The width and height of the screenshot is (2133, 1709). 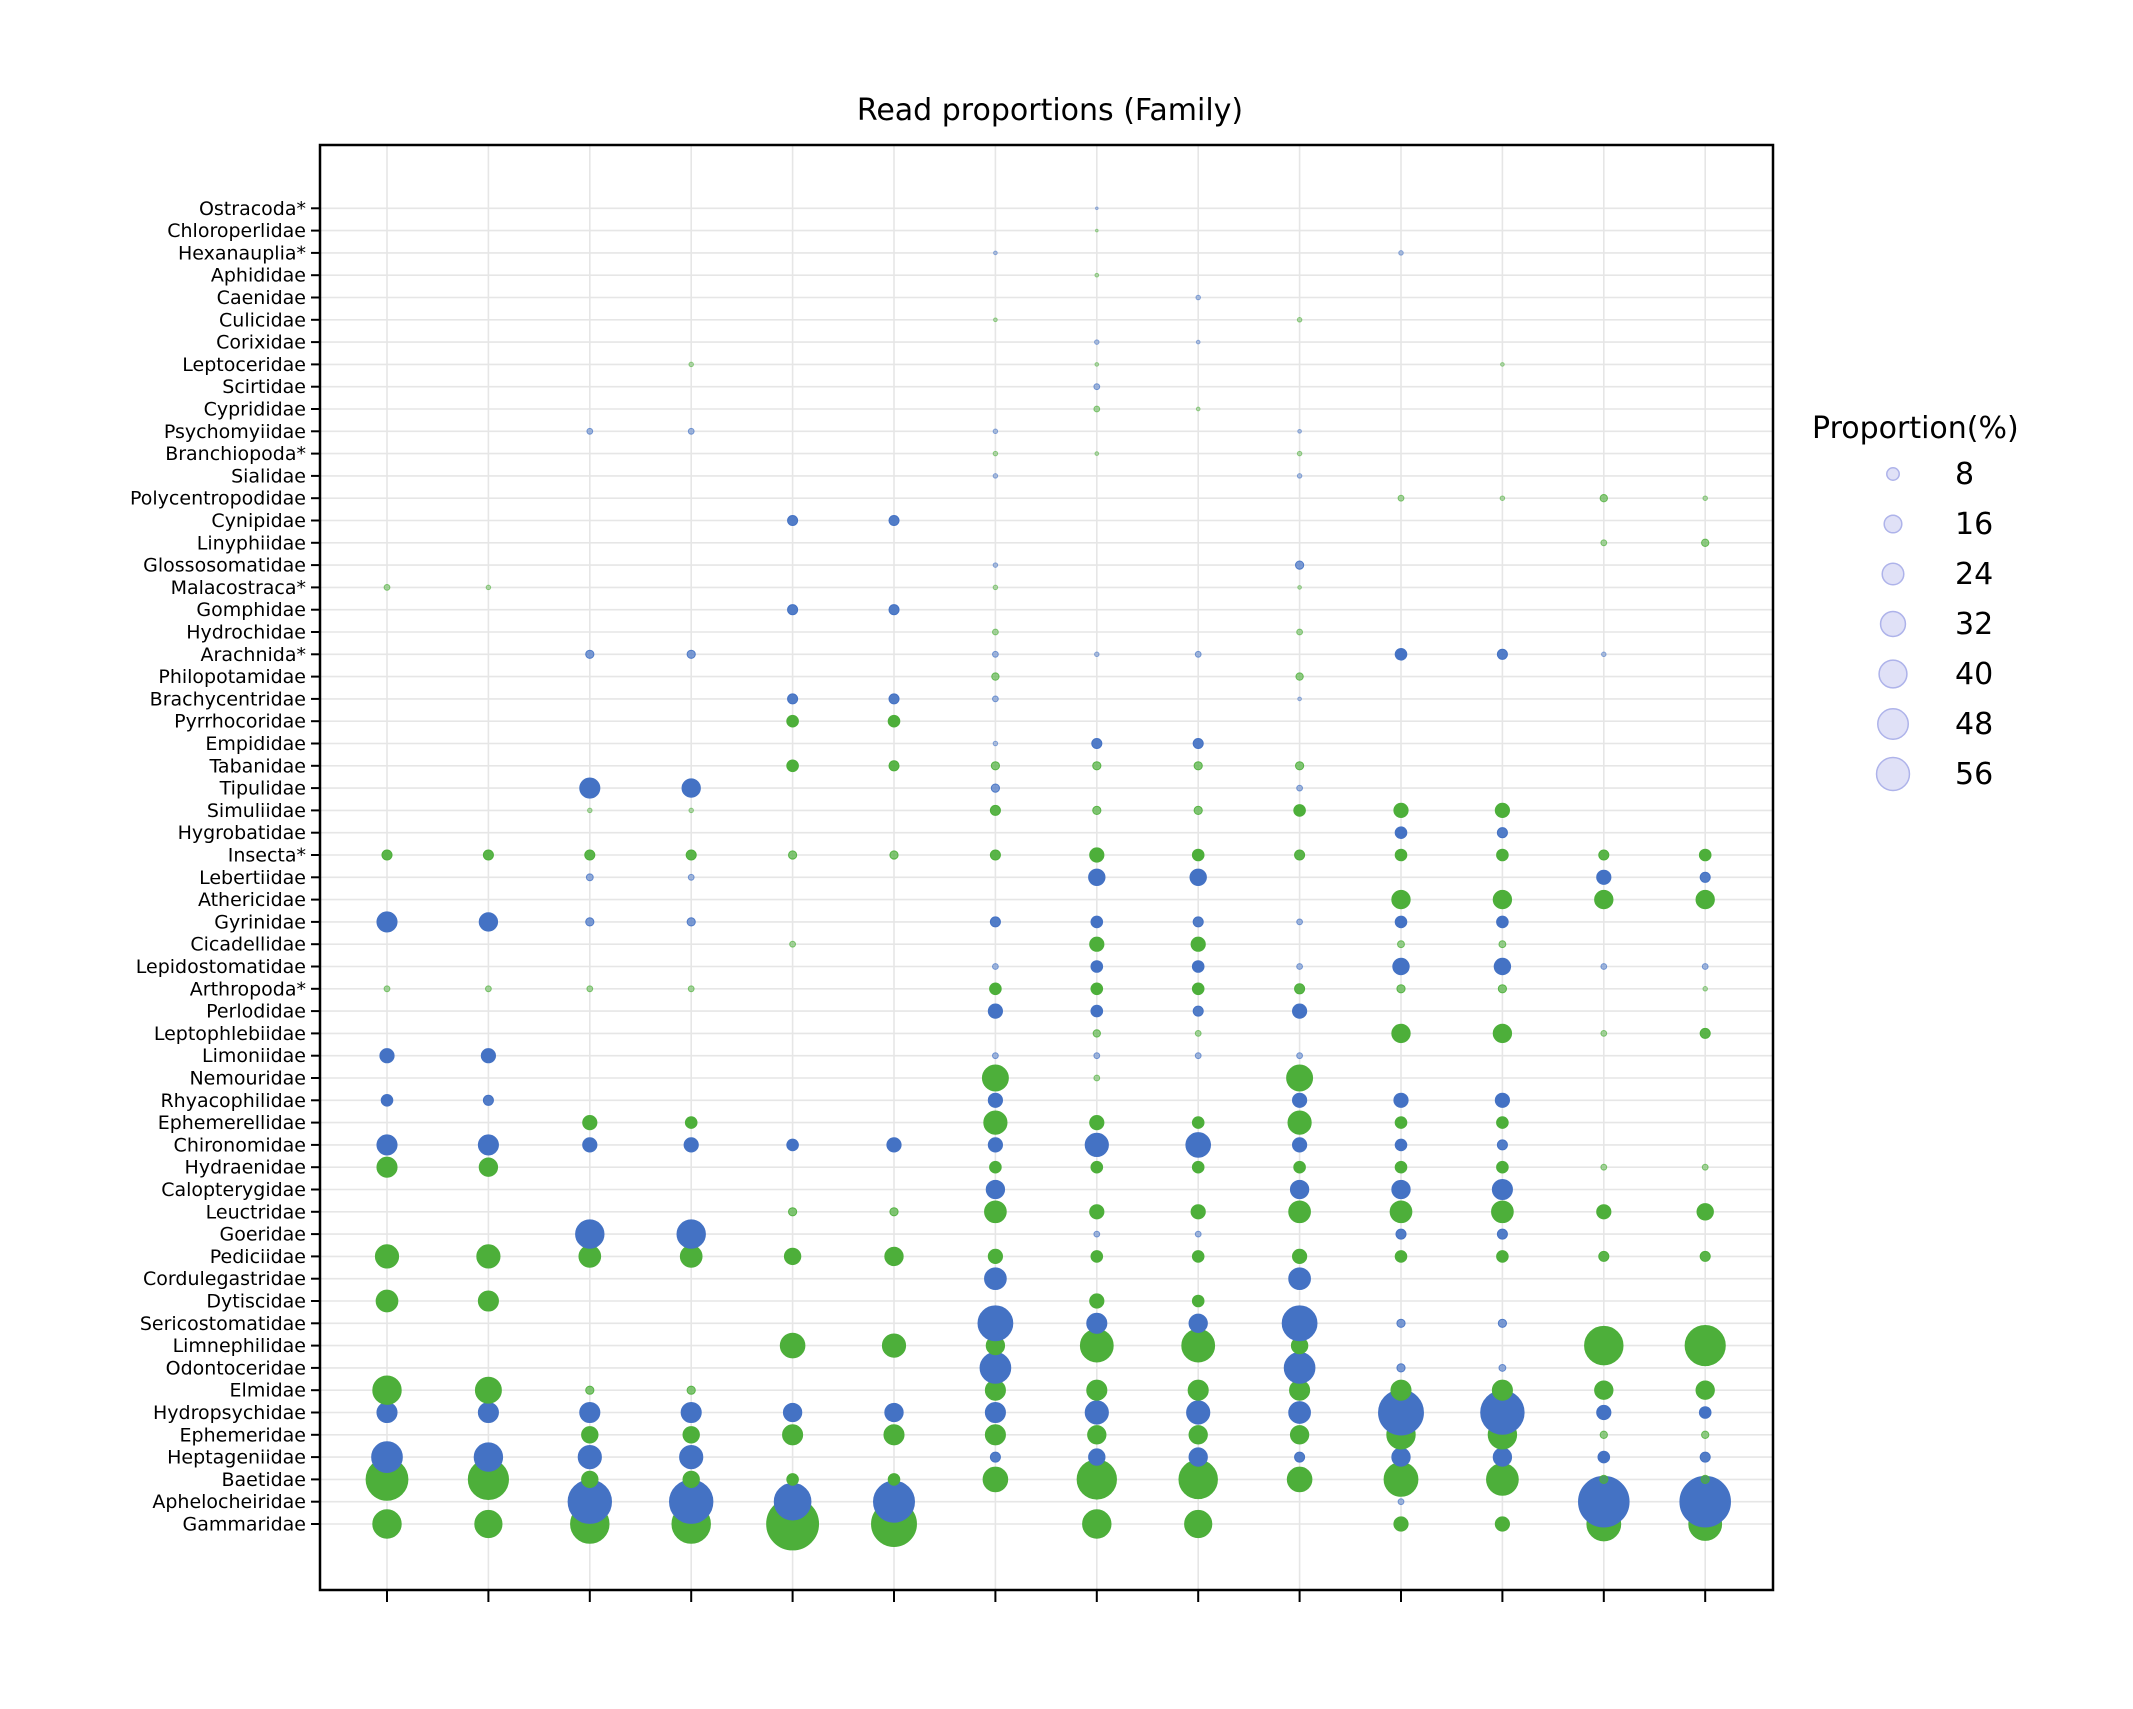 What do you see at coordinates (232, 677) in the screenshot?
I see `y-tick-label: Philopotamidae` at bounding box center [232, 677].